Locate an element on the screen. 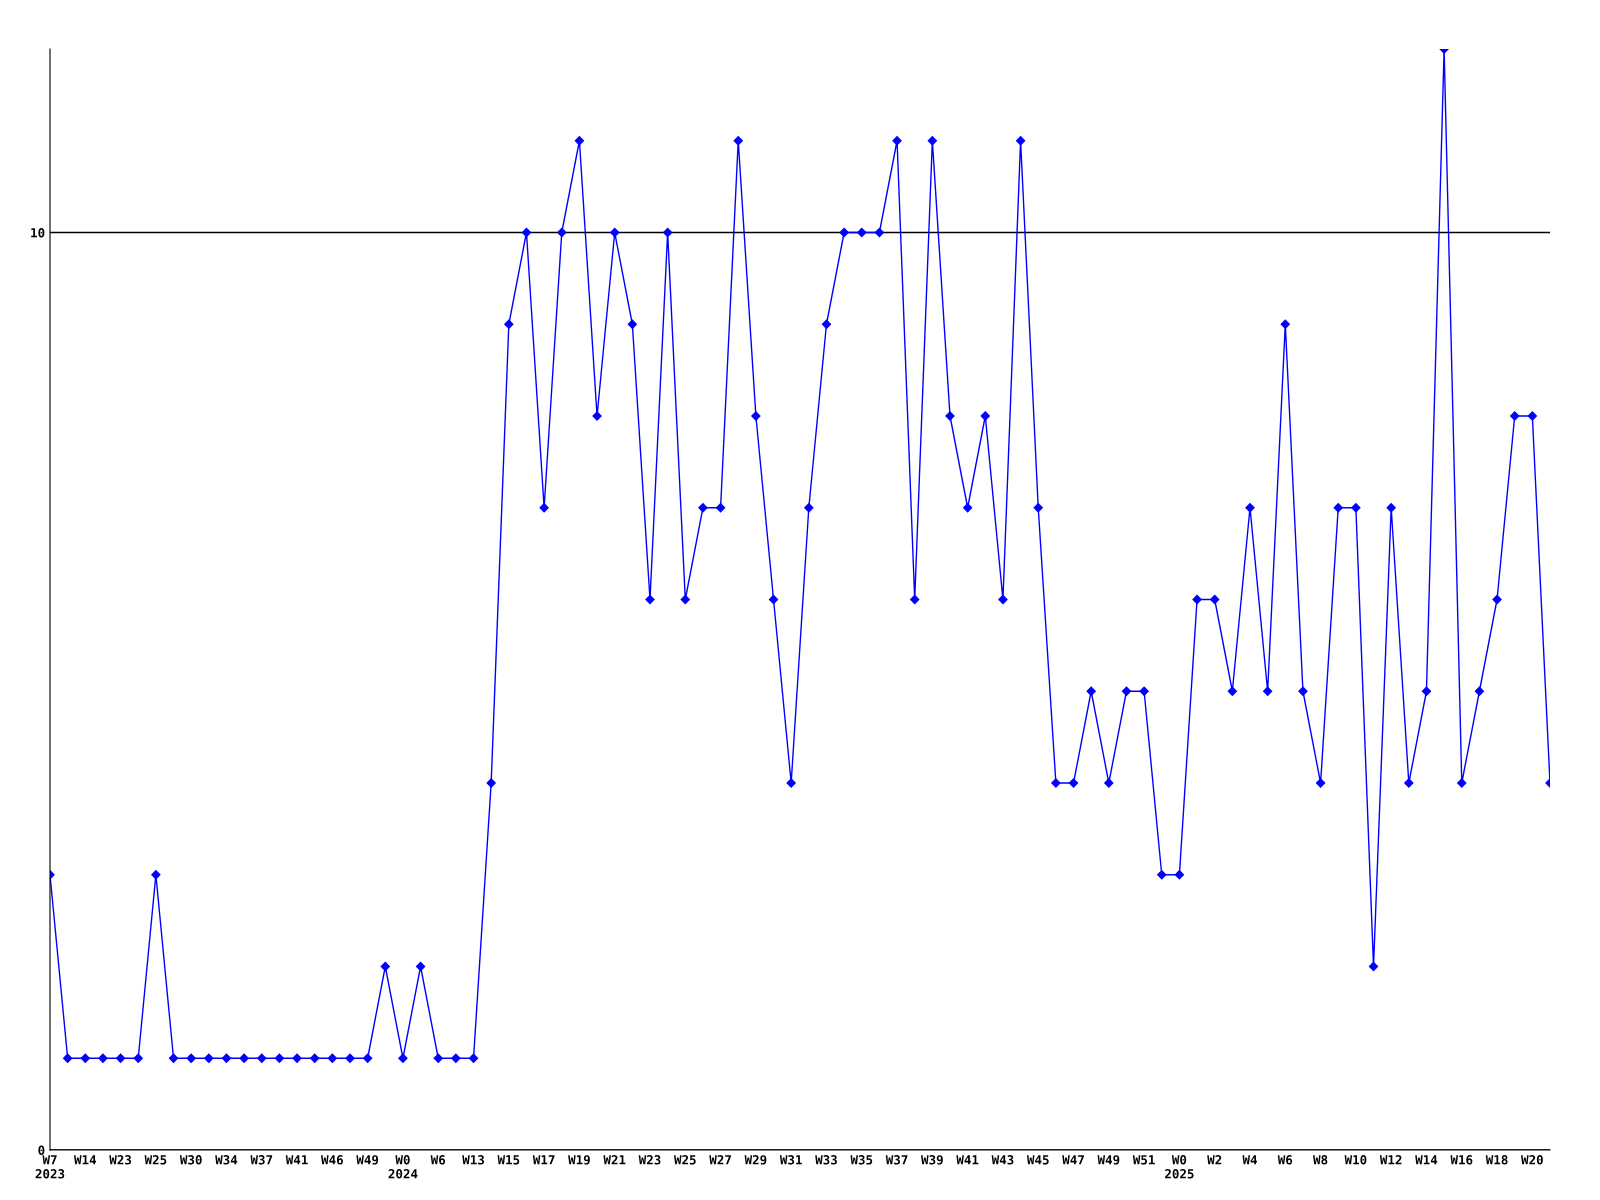  x-tick-label: W0 2025 is located at coordinates (1179, 1167).